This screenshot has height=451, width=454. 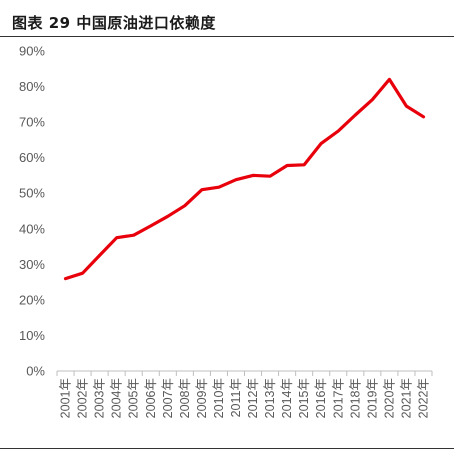 I want to click on x-tick-label: 2022年, so click(x=423, y=398).